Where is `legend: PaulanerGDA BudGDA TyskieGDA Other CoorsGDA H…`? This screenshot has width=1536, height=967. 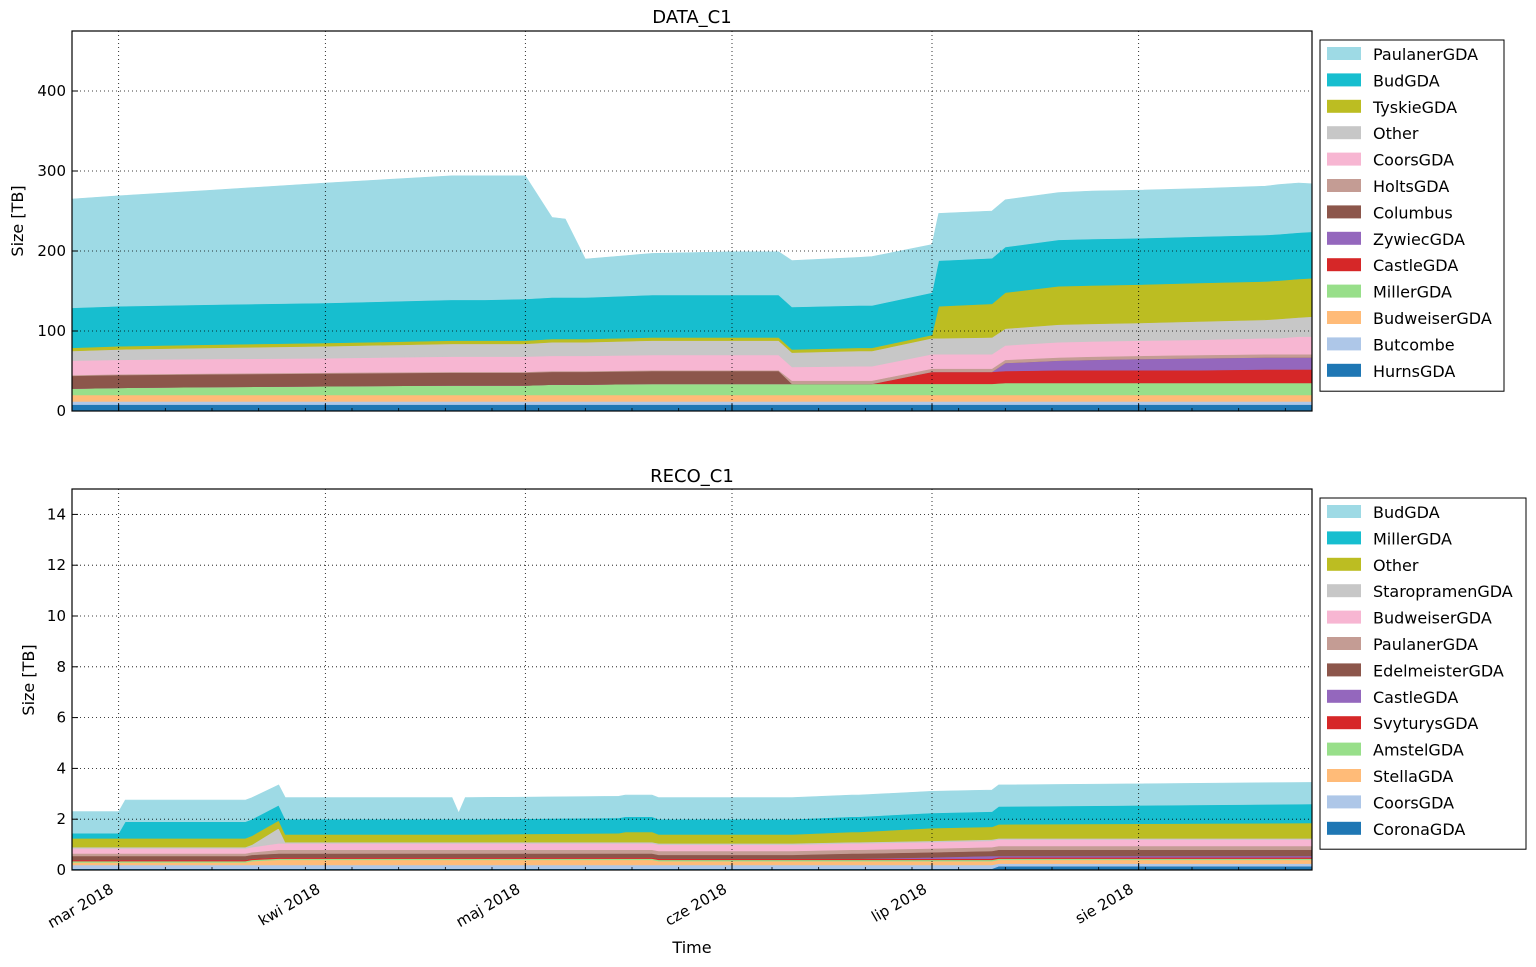
legend: PaulanerGDA BudGDA TyskieGDA Other CoorsGDA H… is located at coordinates (1412, 215).